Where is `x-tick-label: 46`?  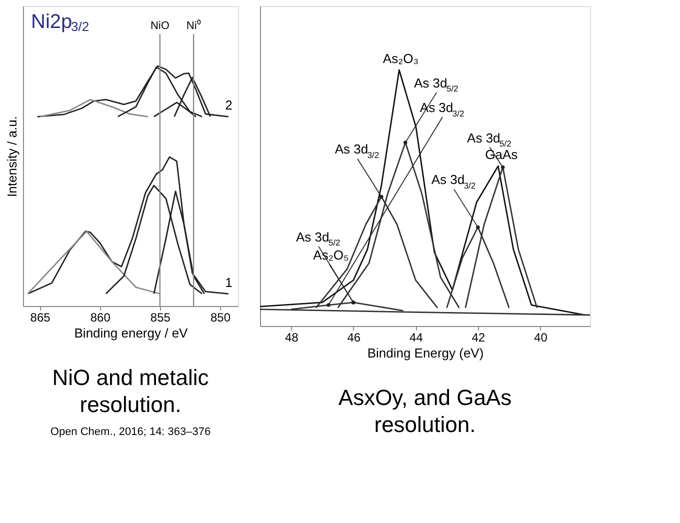 x-tick-label: 46 is located at coordinates (354, 337).